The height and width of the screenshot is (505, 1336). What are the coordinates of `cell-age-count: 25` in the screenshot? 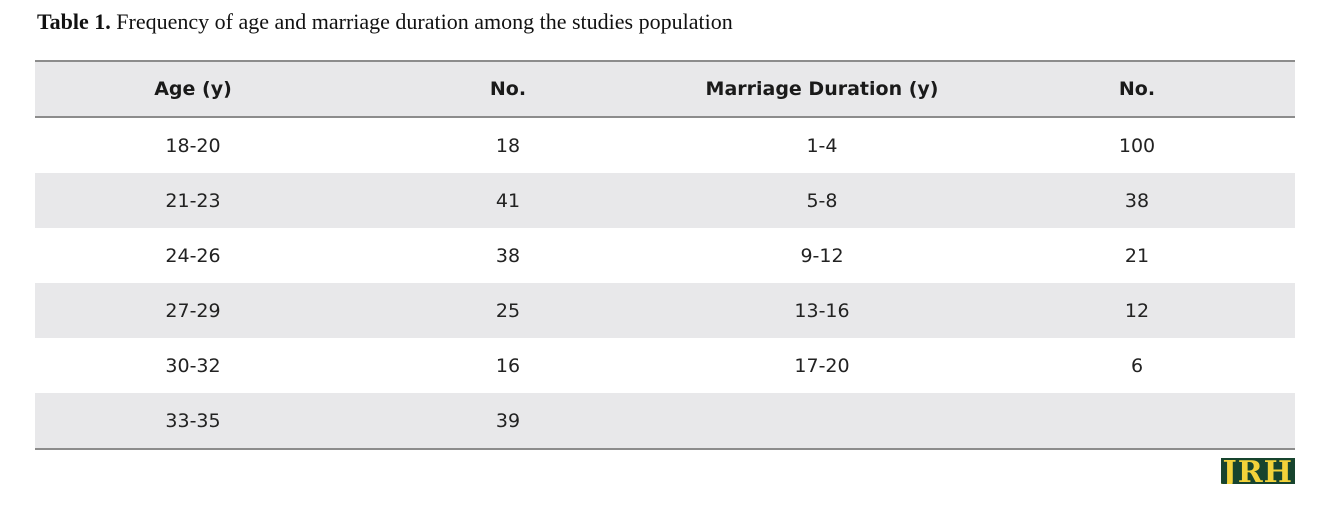 It's located at (508, 310).